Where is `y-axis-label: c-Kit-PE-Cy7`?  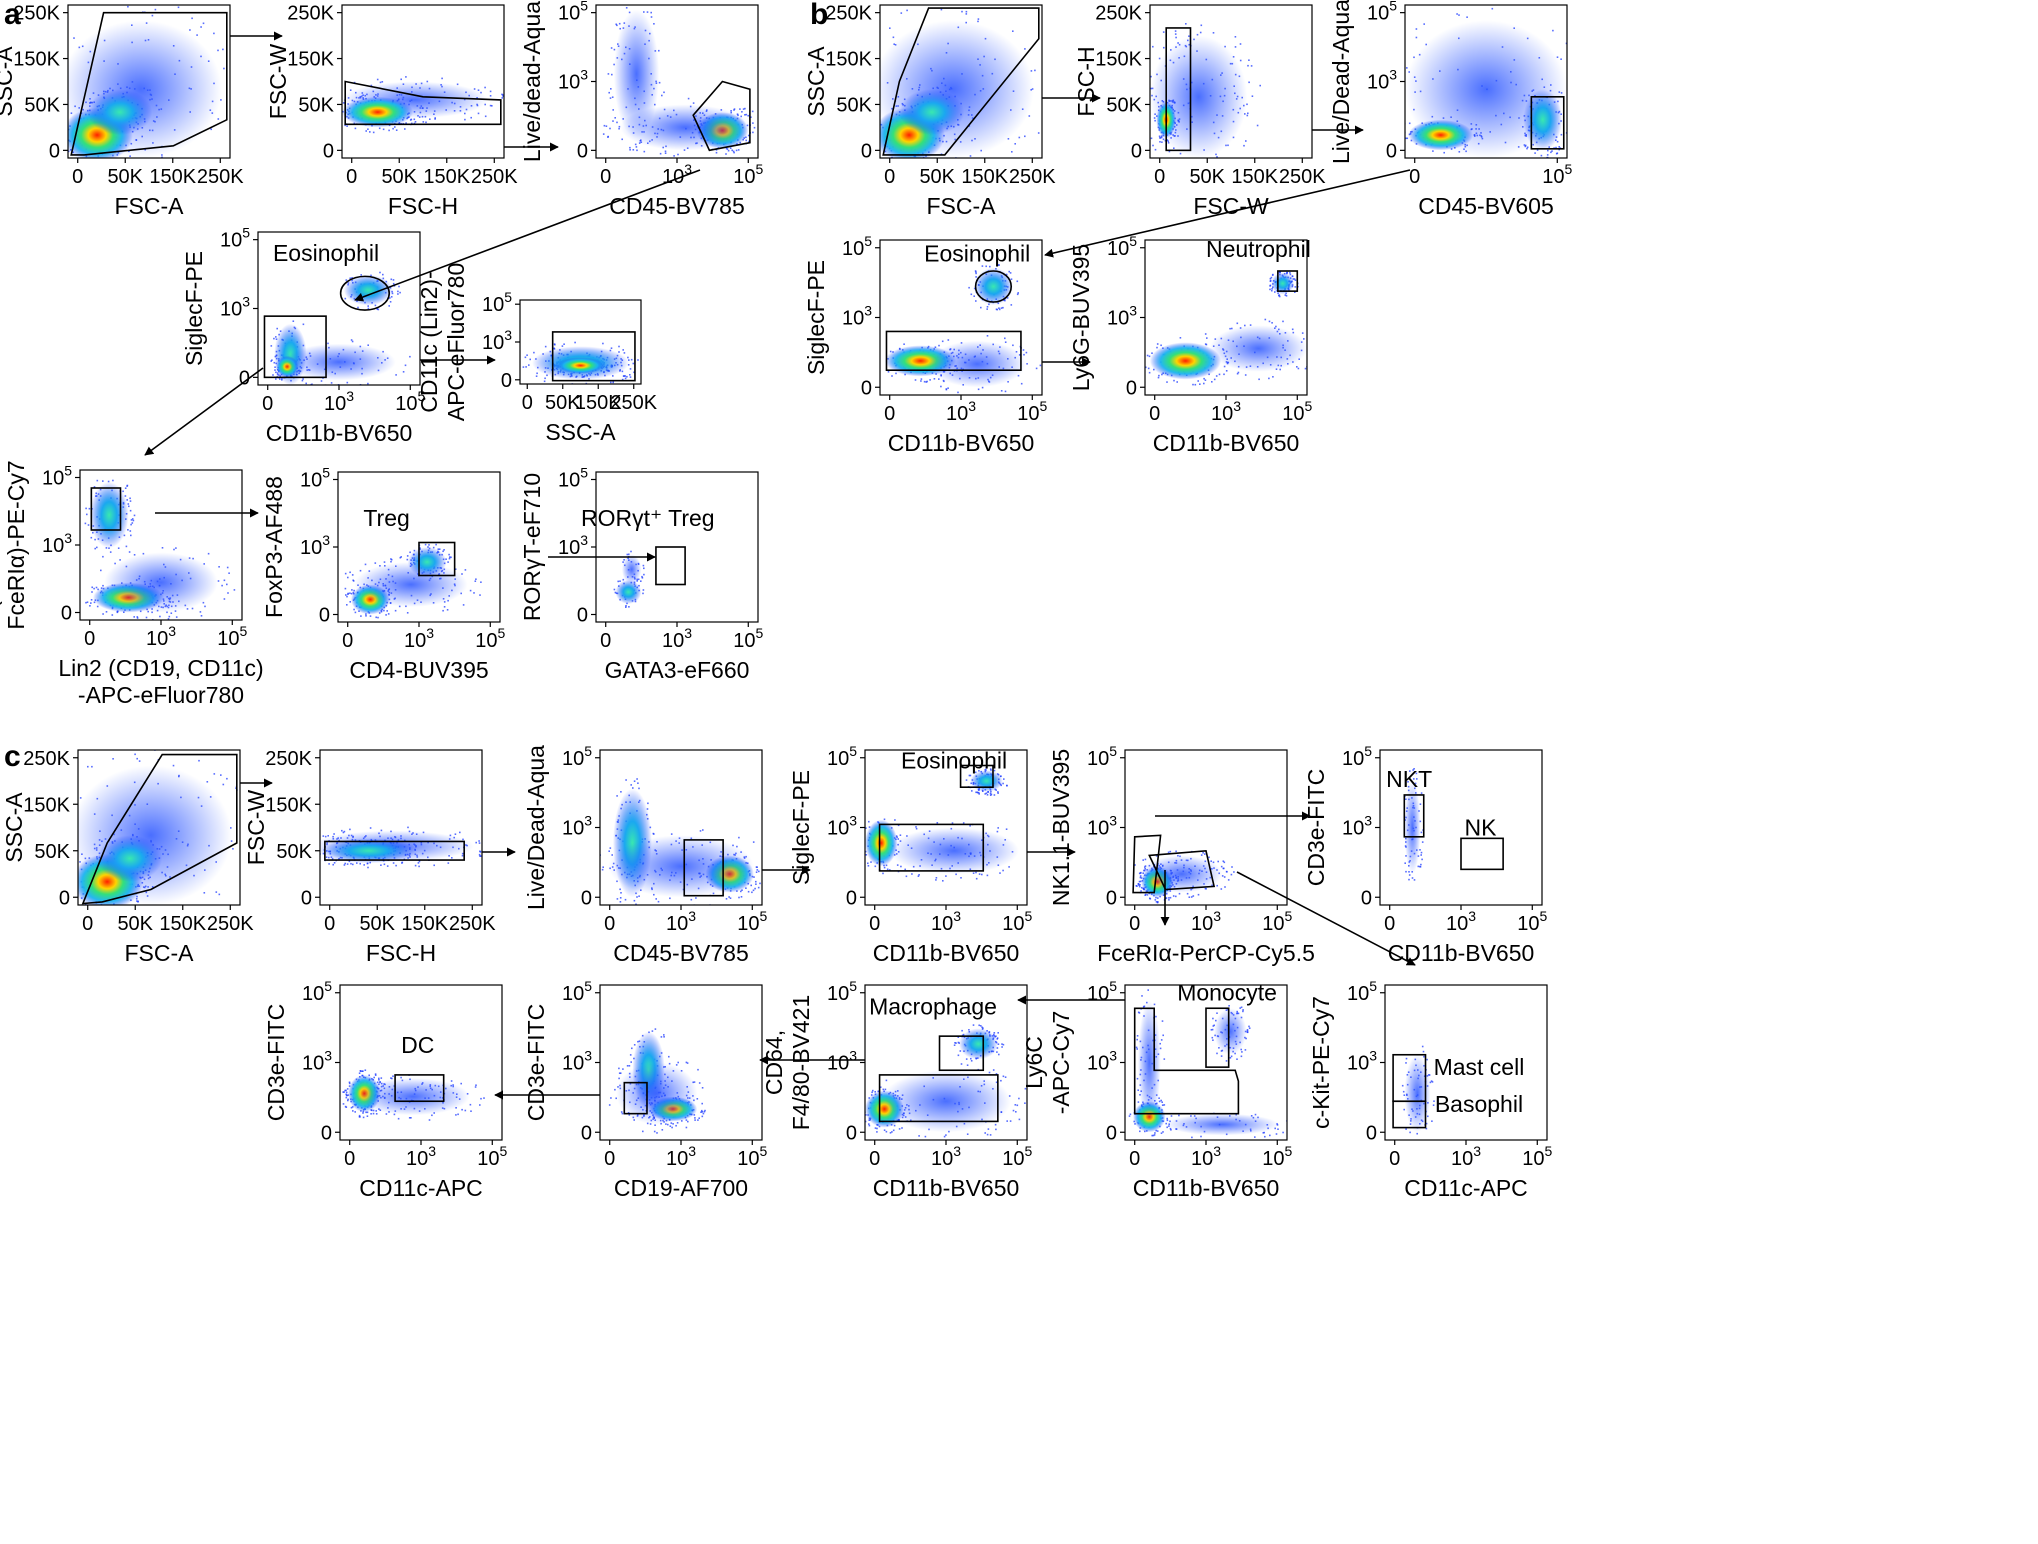 y-axis-label: c-Kit-PE-Cy7 is located at coordinates (1321, 1062).